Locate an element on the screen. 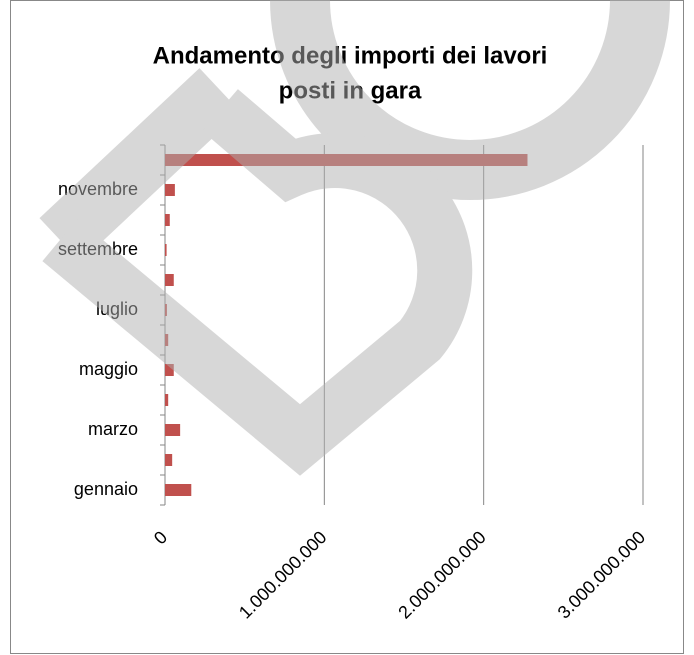  y-tick-label: maggio is located at coordinates (108, 369).